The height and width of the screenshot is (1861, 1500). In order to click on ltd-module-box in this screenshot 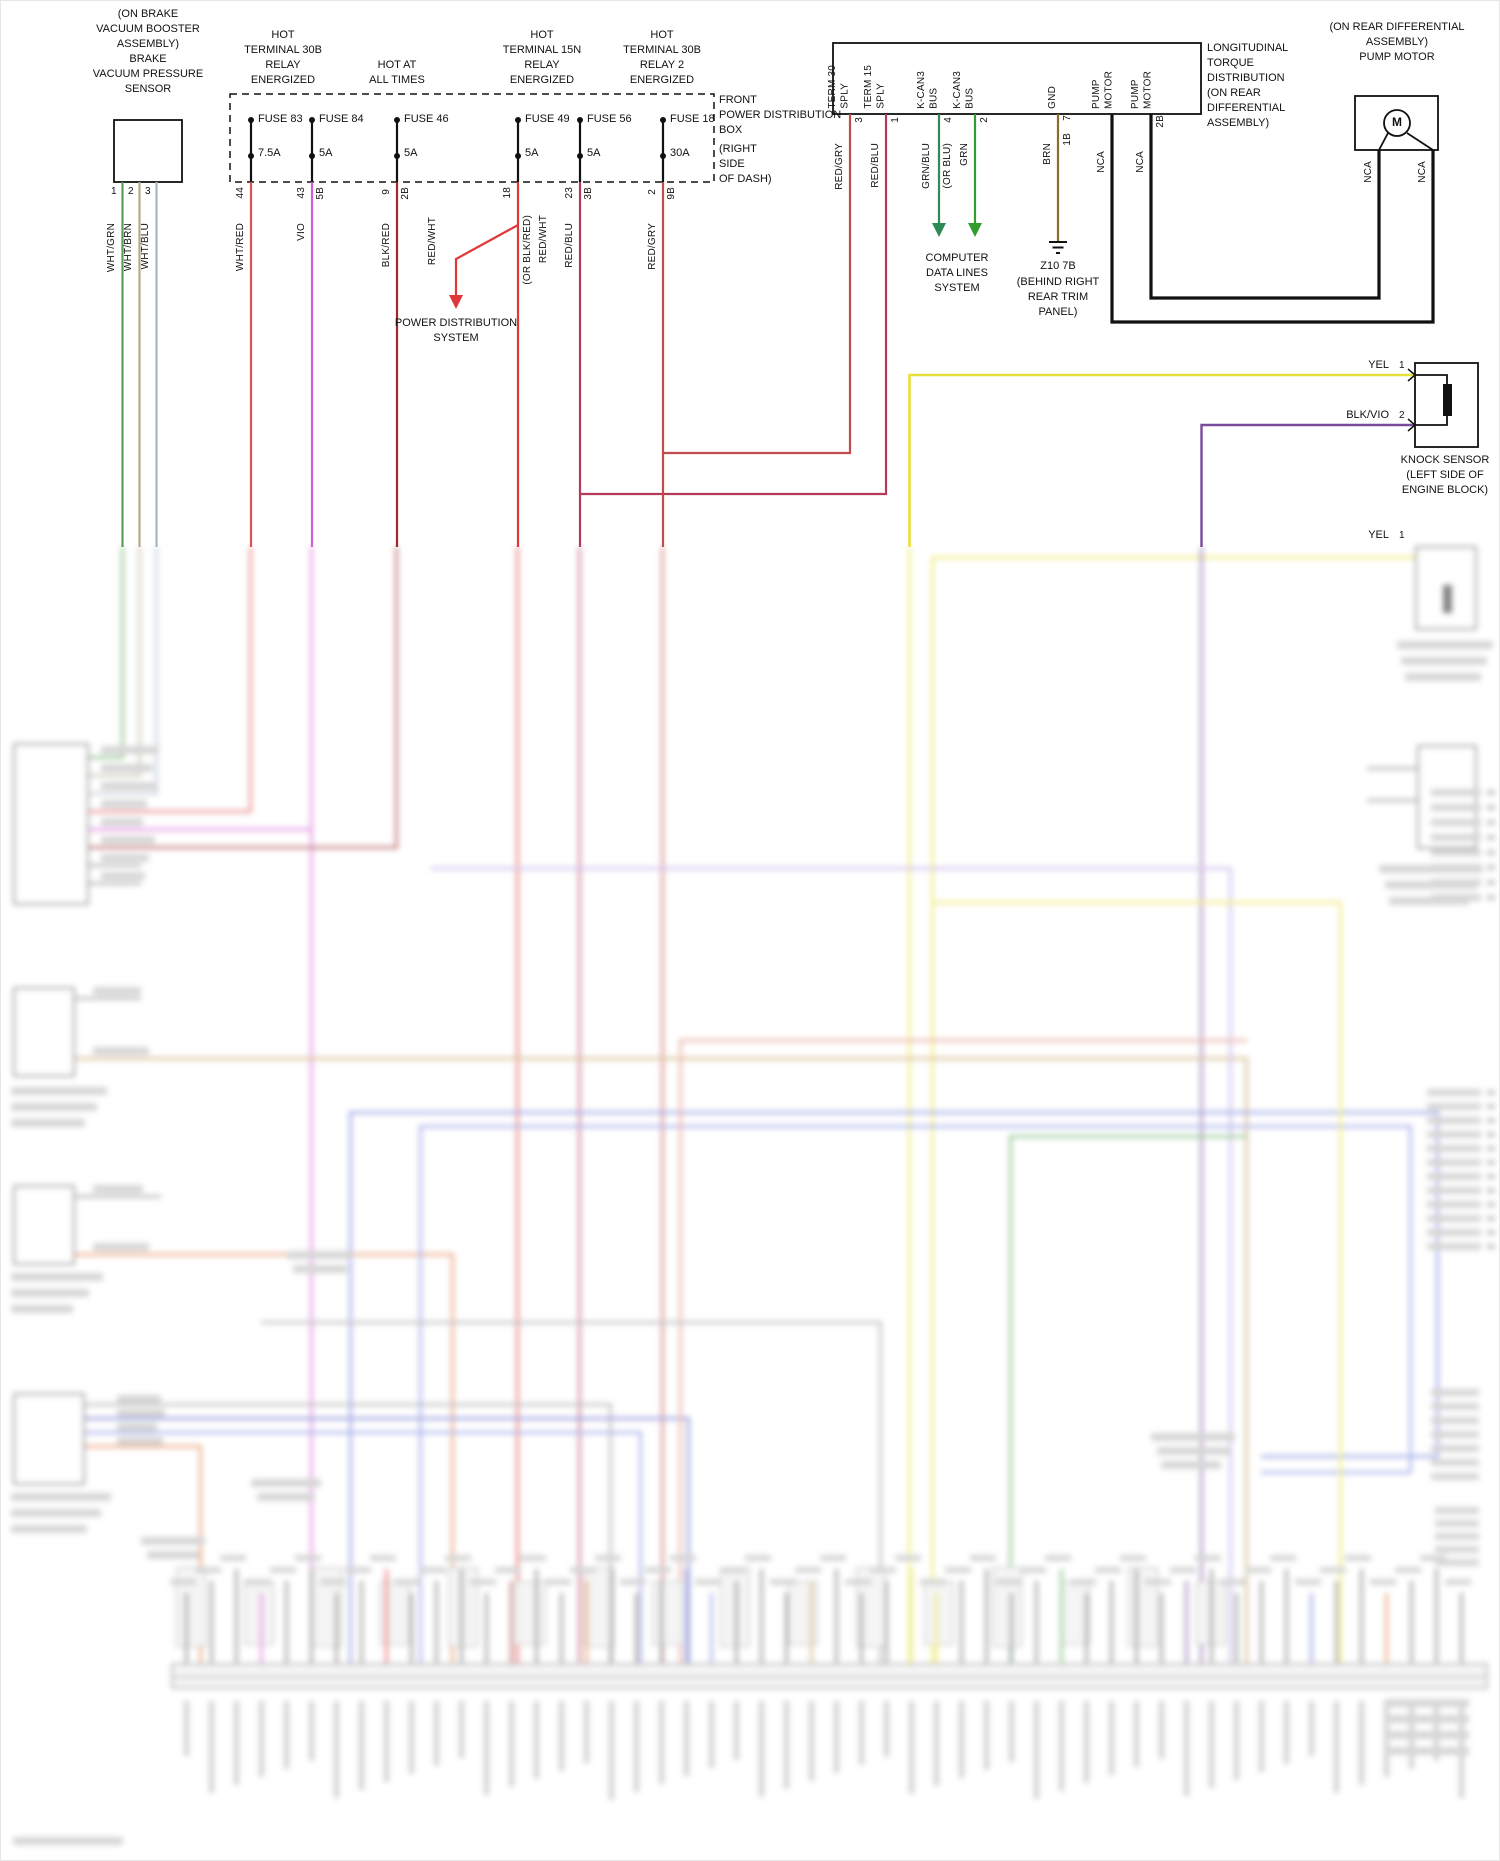, I will do `click(1017, 78)`.